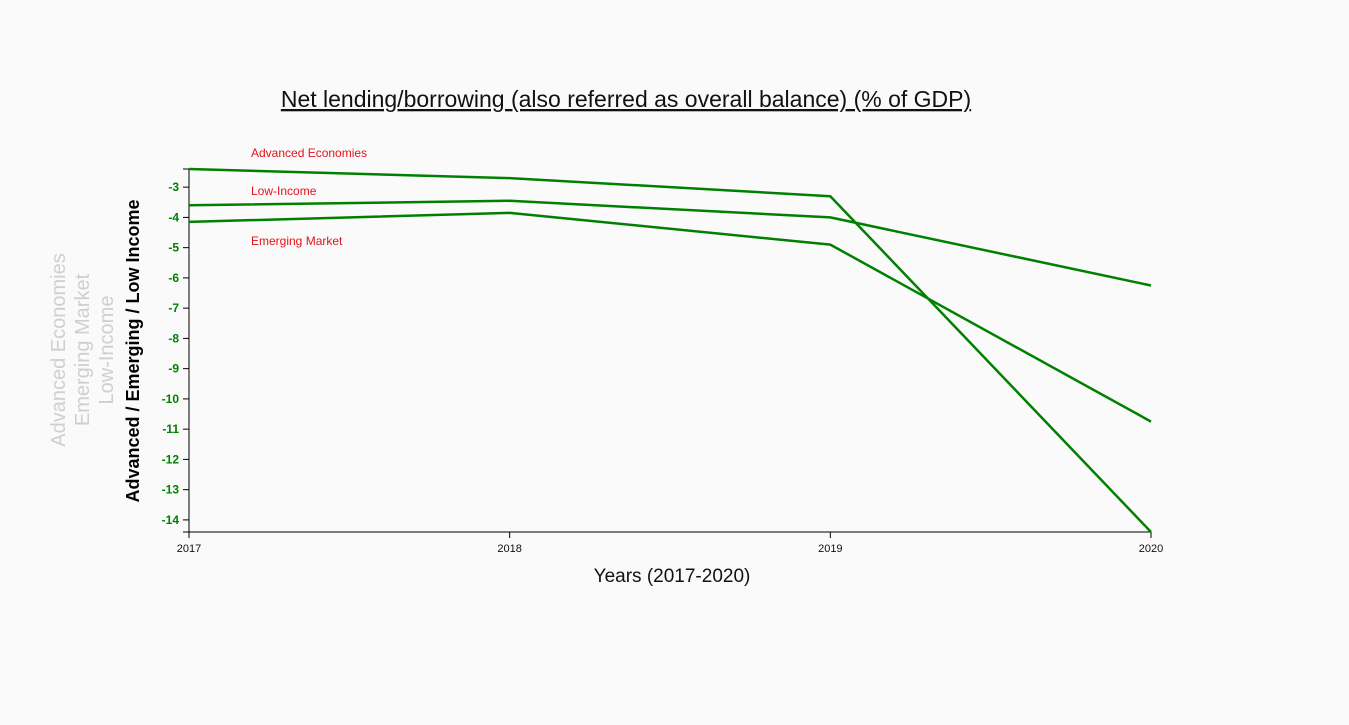 The height and width of the screenshot is (725, 1349). Describe the element at coordinates (1151, 549) in the screenshot. I see `x-tick-label: 2020` at that location.